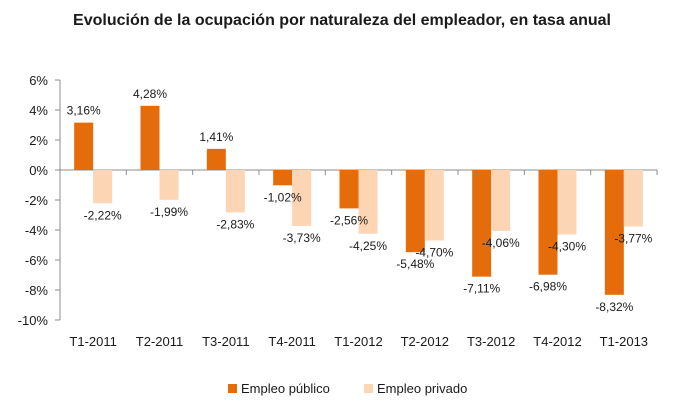 This screenshot has width=684, height=412. What do you see at coordinates (159, 341) in the screenshot?
I see `x-tick-label: T2-2011` at bounding box center [159, 341].